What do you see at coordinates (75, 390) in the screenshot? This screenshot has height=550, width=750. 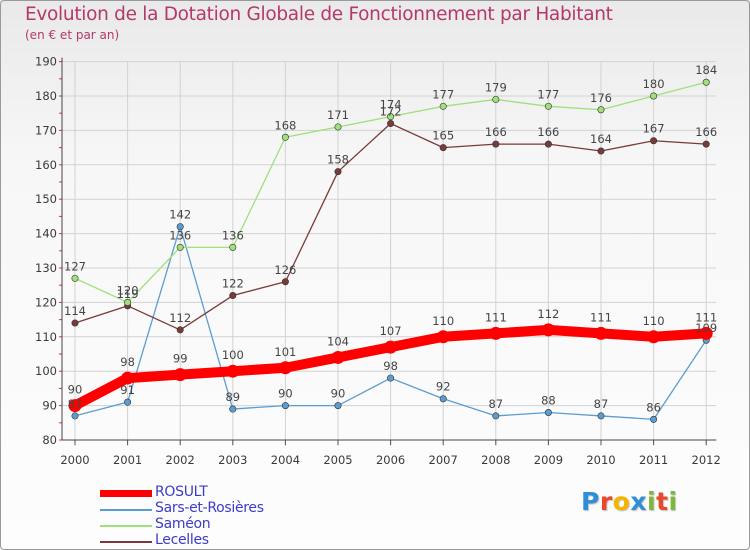 I see `data-label-rosult: 90` at bounding box center [75, 390].